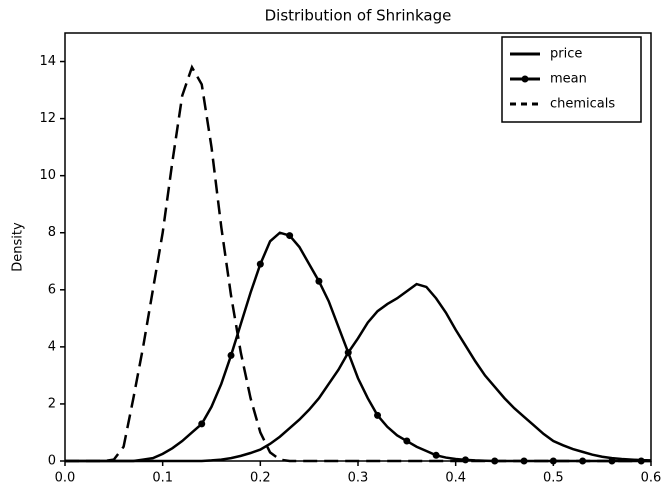  What do you see at coordinates (52, 289) in the screenshot?
I see `y-tick-label: 6` at bounding box center [52, 289].